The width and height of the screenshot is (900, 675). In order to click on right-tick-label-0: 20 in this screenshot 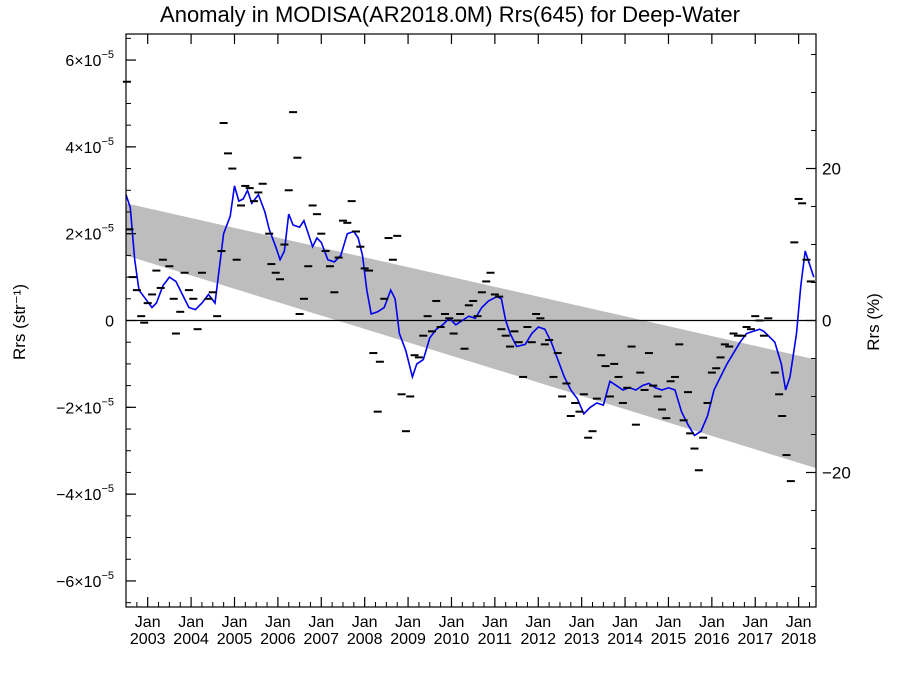, I will do `click(831, 169)`.